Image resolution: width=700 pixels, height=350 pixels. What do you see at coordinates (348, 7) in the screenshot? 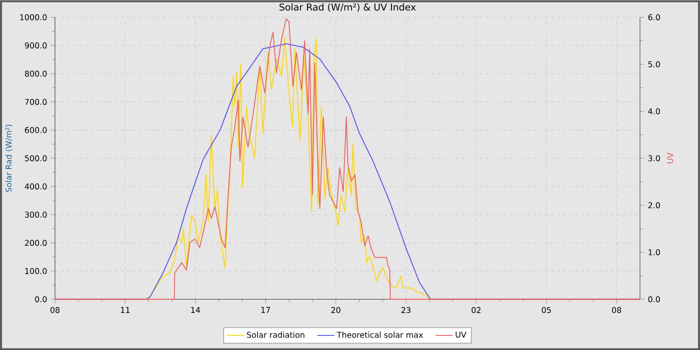
I see `chart-title: Solar Rad (W/m²) & UV Index` at bounding box center [348, 7].